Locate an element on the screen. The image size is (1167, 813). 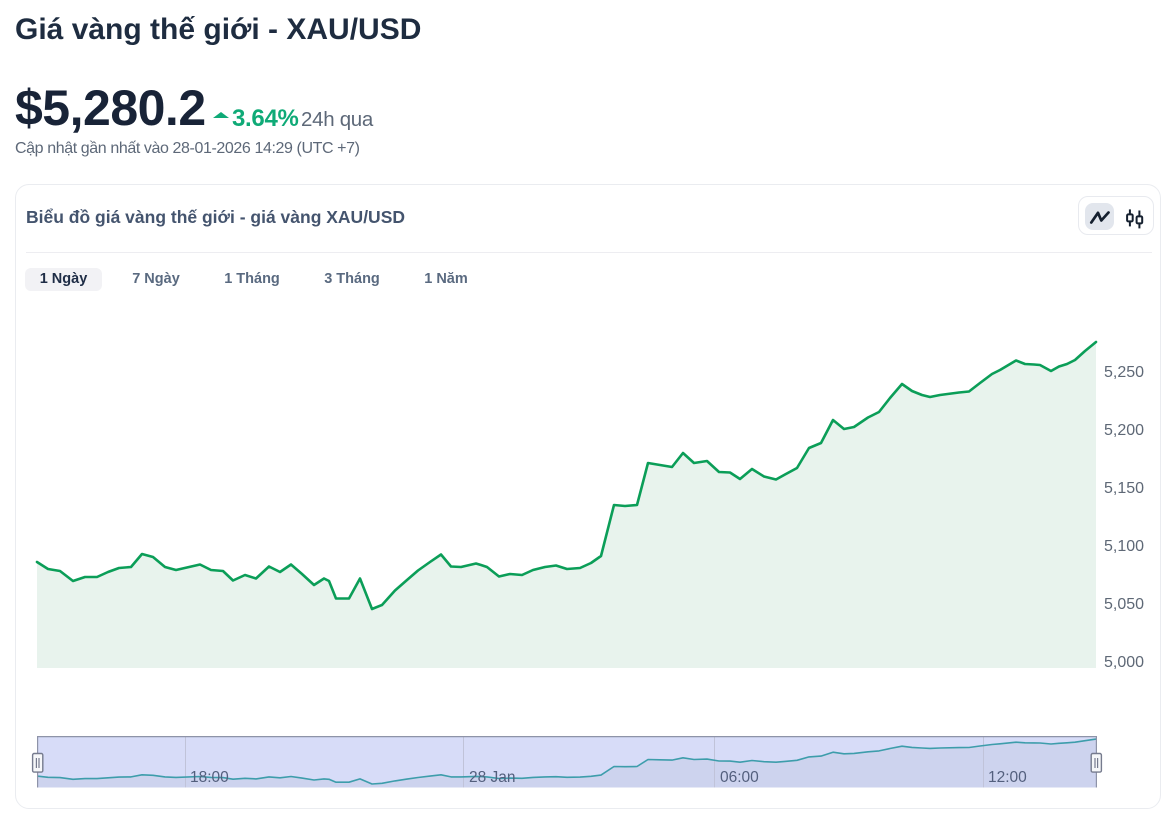
svg-text: 5,050 is located at coordinates (1124, 604).